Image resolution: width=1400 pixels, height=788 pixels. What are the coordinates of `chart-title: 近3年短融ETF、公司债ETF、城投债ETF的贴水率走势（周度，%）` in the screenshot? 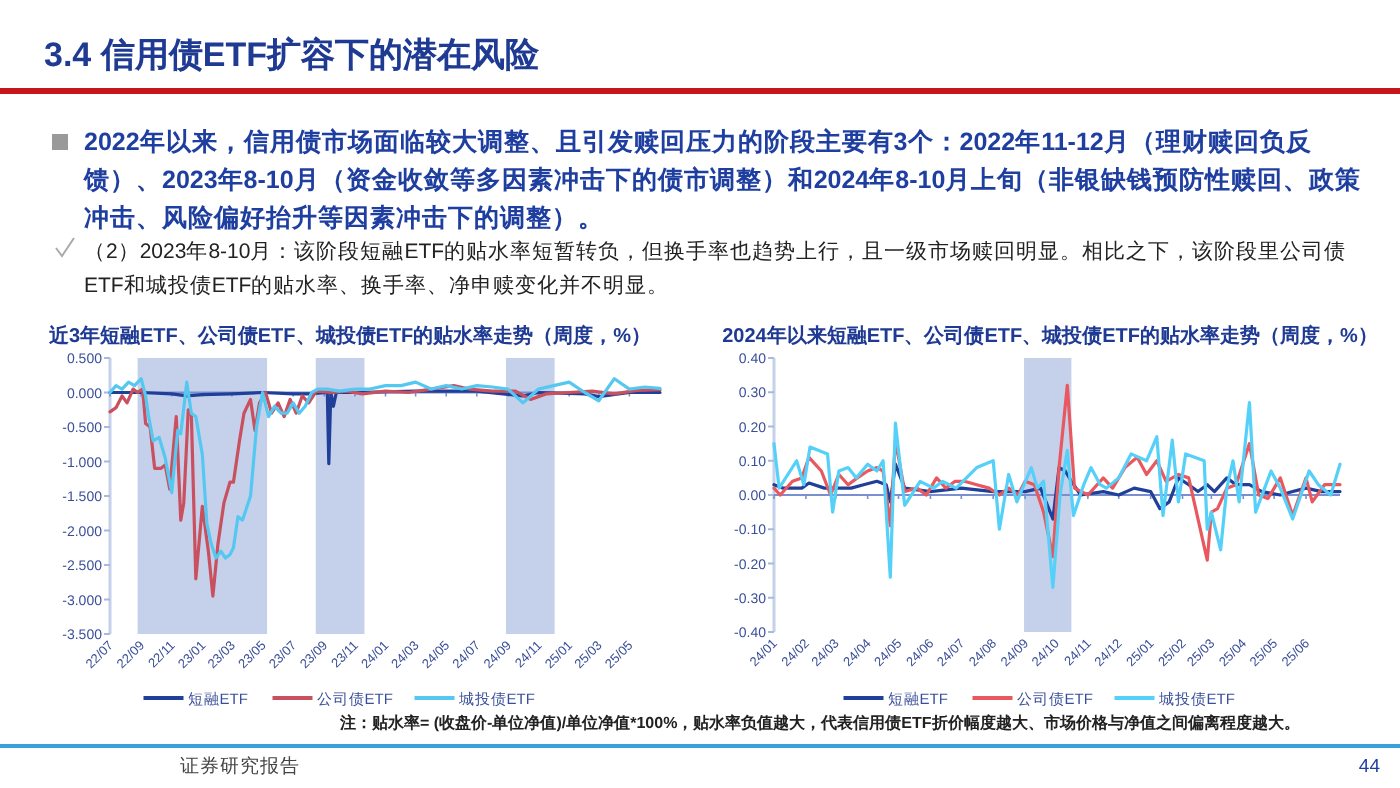 It's located at (349, 336).